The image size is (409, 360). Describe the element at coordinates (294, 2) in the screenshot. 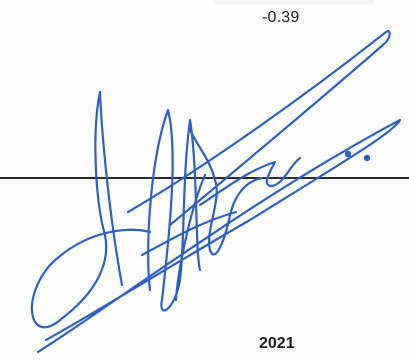

I see `cropped-top-text` at that location.